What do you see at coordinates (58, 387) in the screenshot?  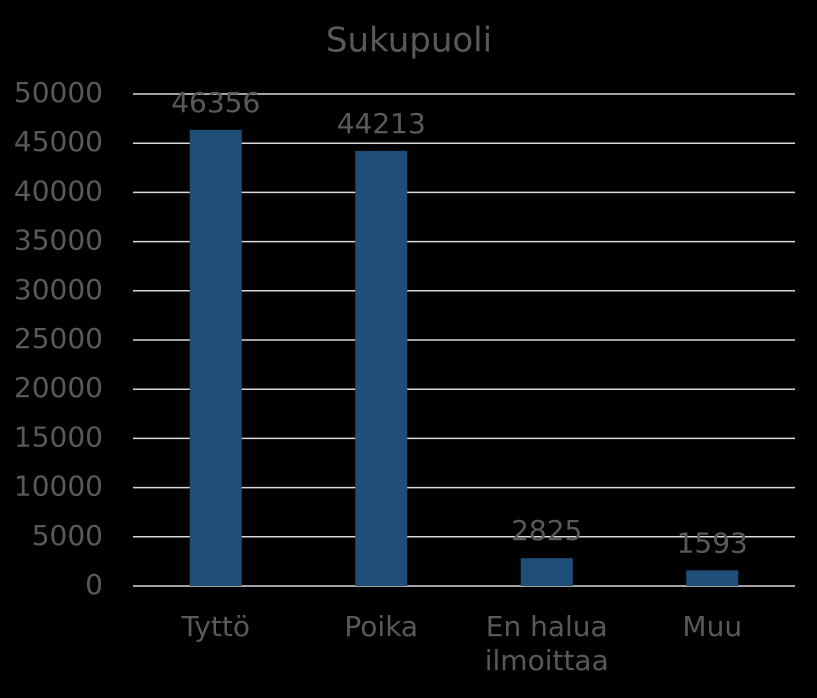 I see `y-tick-label: 20000` at bounding box center [58, 387].